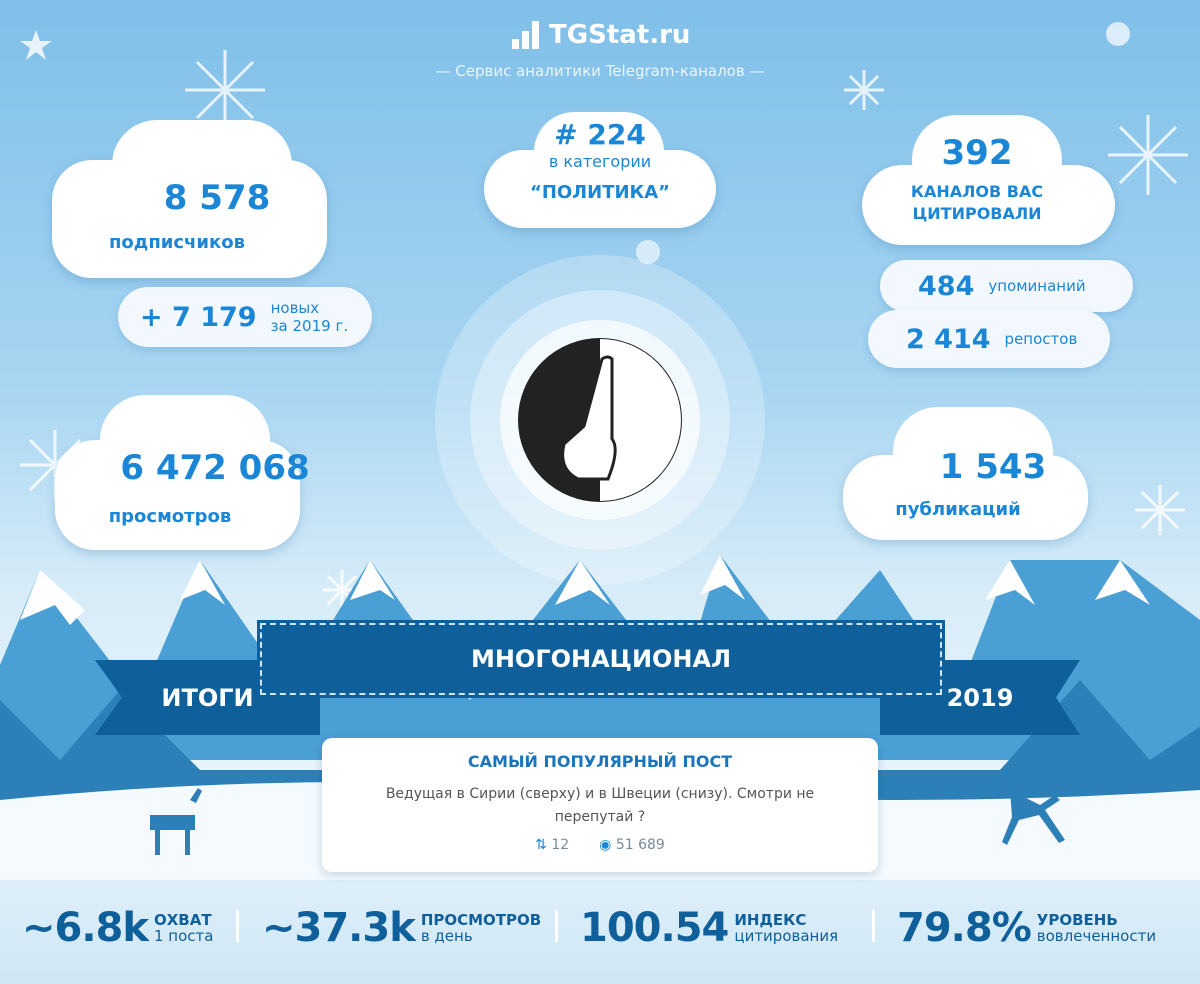 This screenshot has height=984, width=1200. I want to click on stat-label: ПРОСМОТРОВ, so click(481, 920).